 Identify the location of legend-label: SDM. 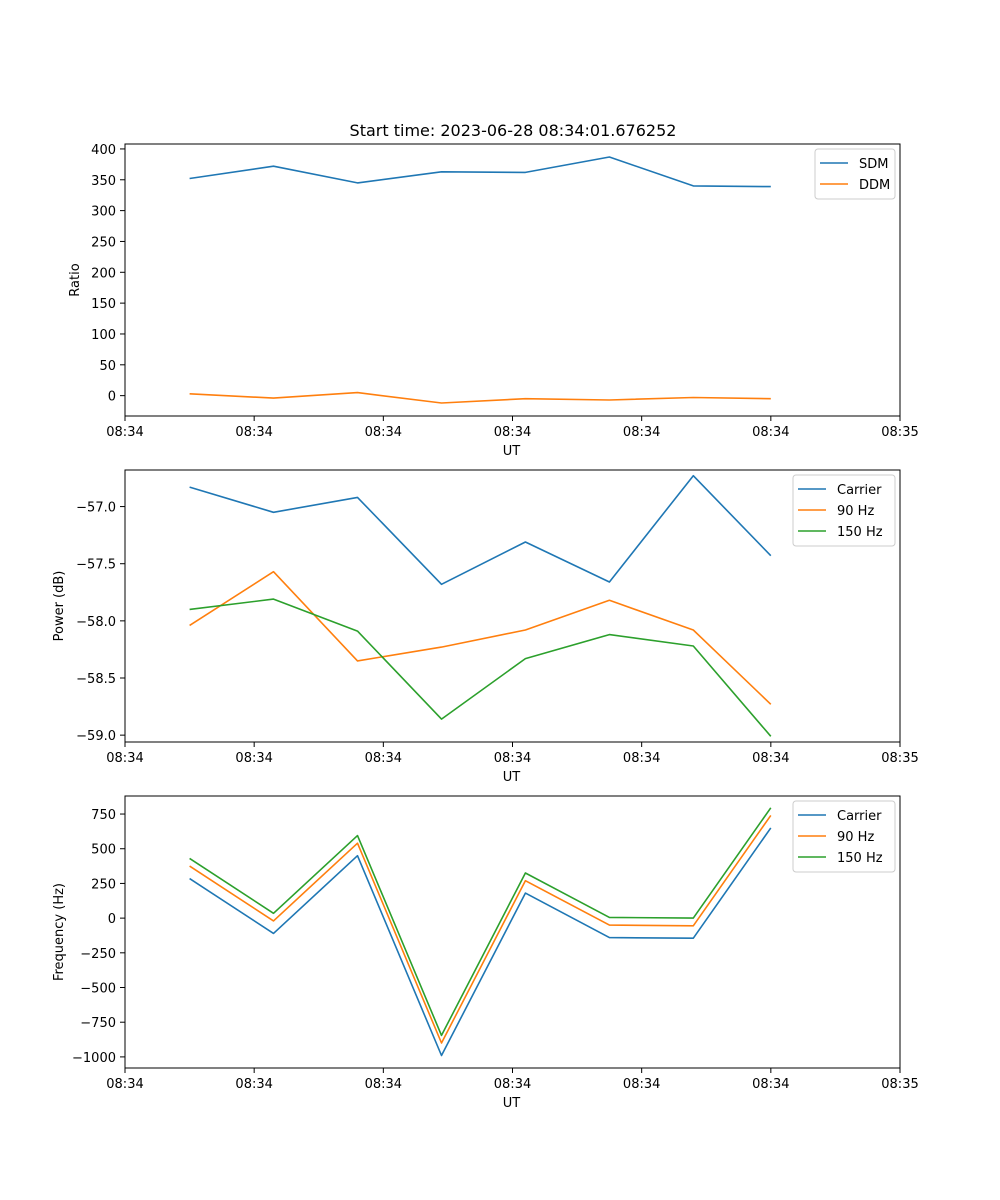
(873, 164).